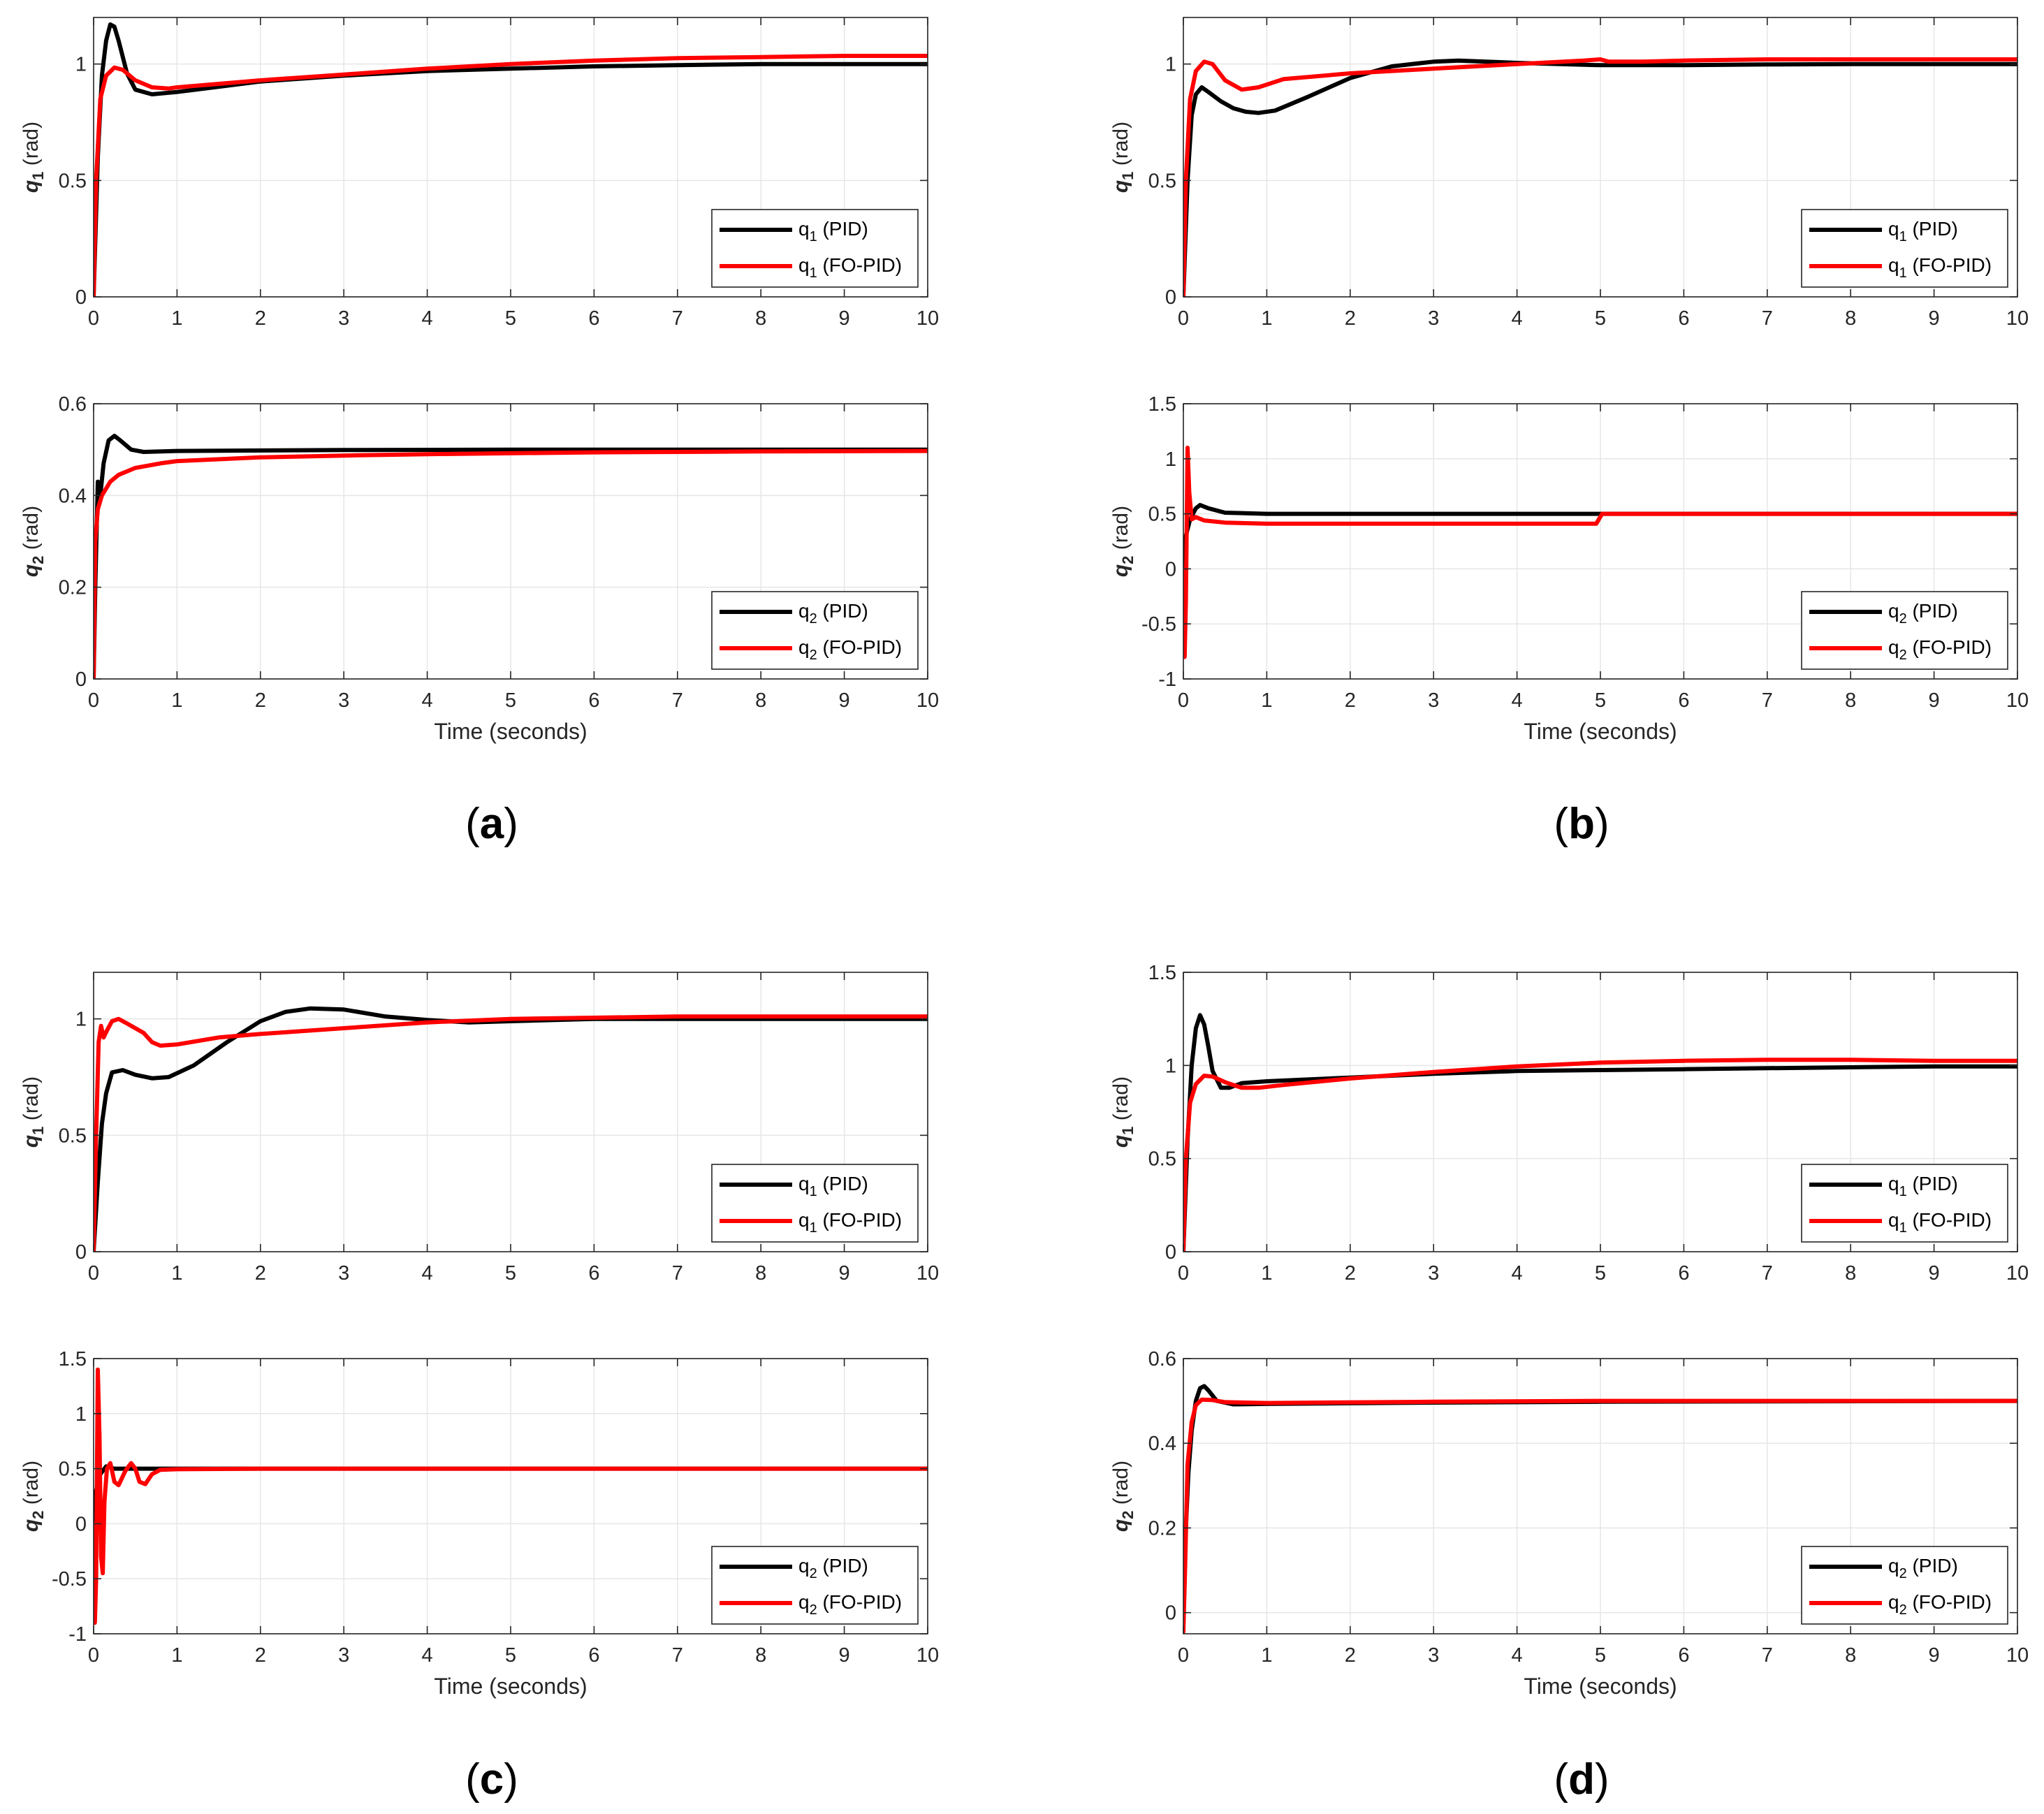 Image resolution: width=2044 pixels, height=1814 pixels. I want to click on panel-a-axes-1-legend: q1 (PID) q1 (FO-PID), so click(815, 248).